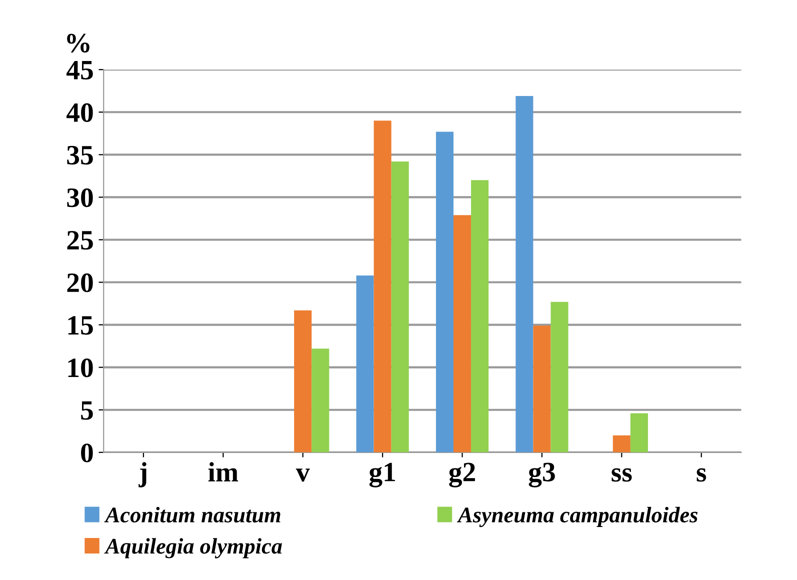  I want to click on x-tick-label: v, so click(303, 475).